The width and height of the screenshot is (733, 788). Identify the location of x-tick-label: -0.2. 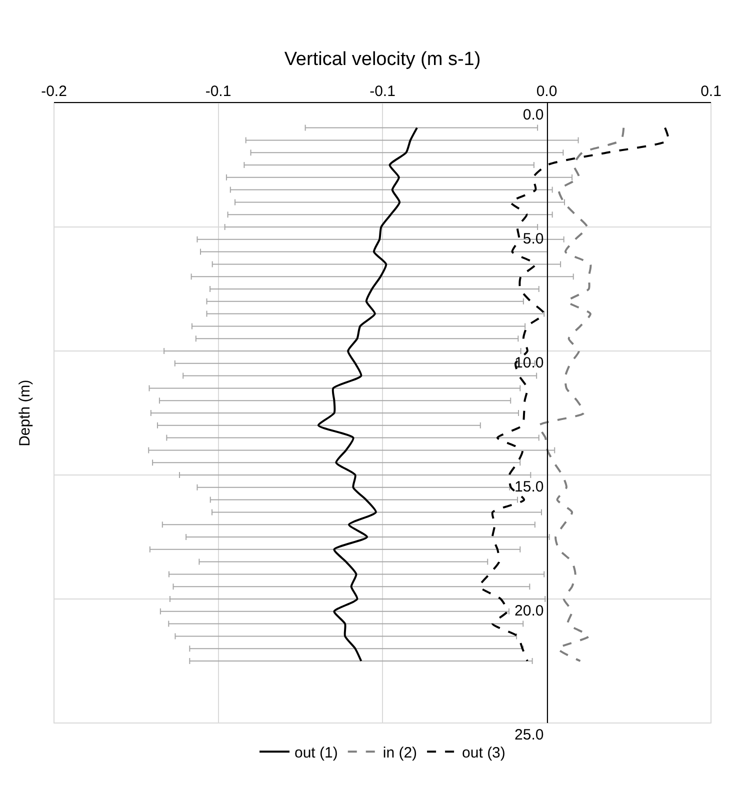
(54, 91).